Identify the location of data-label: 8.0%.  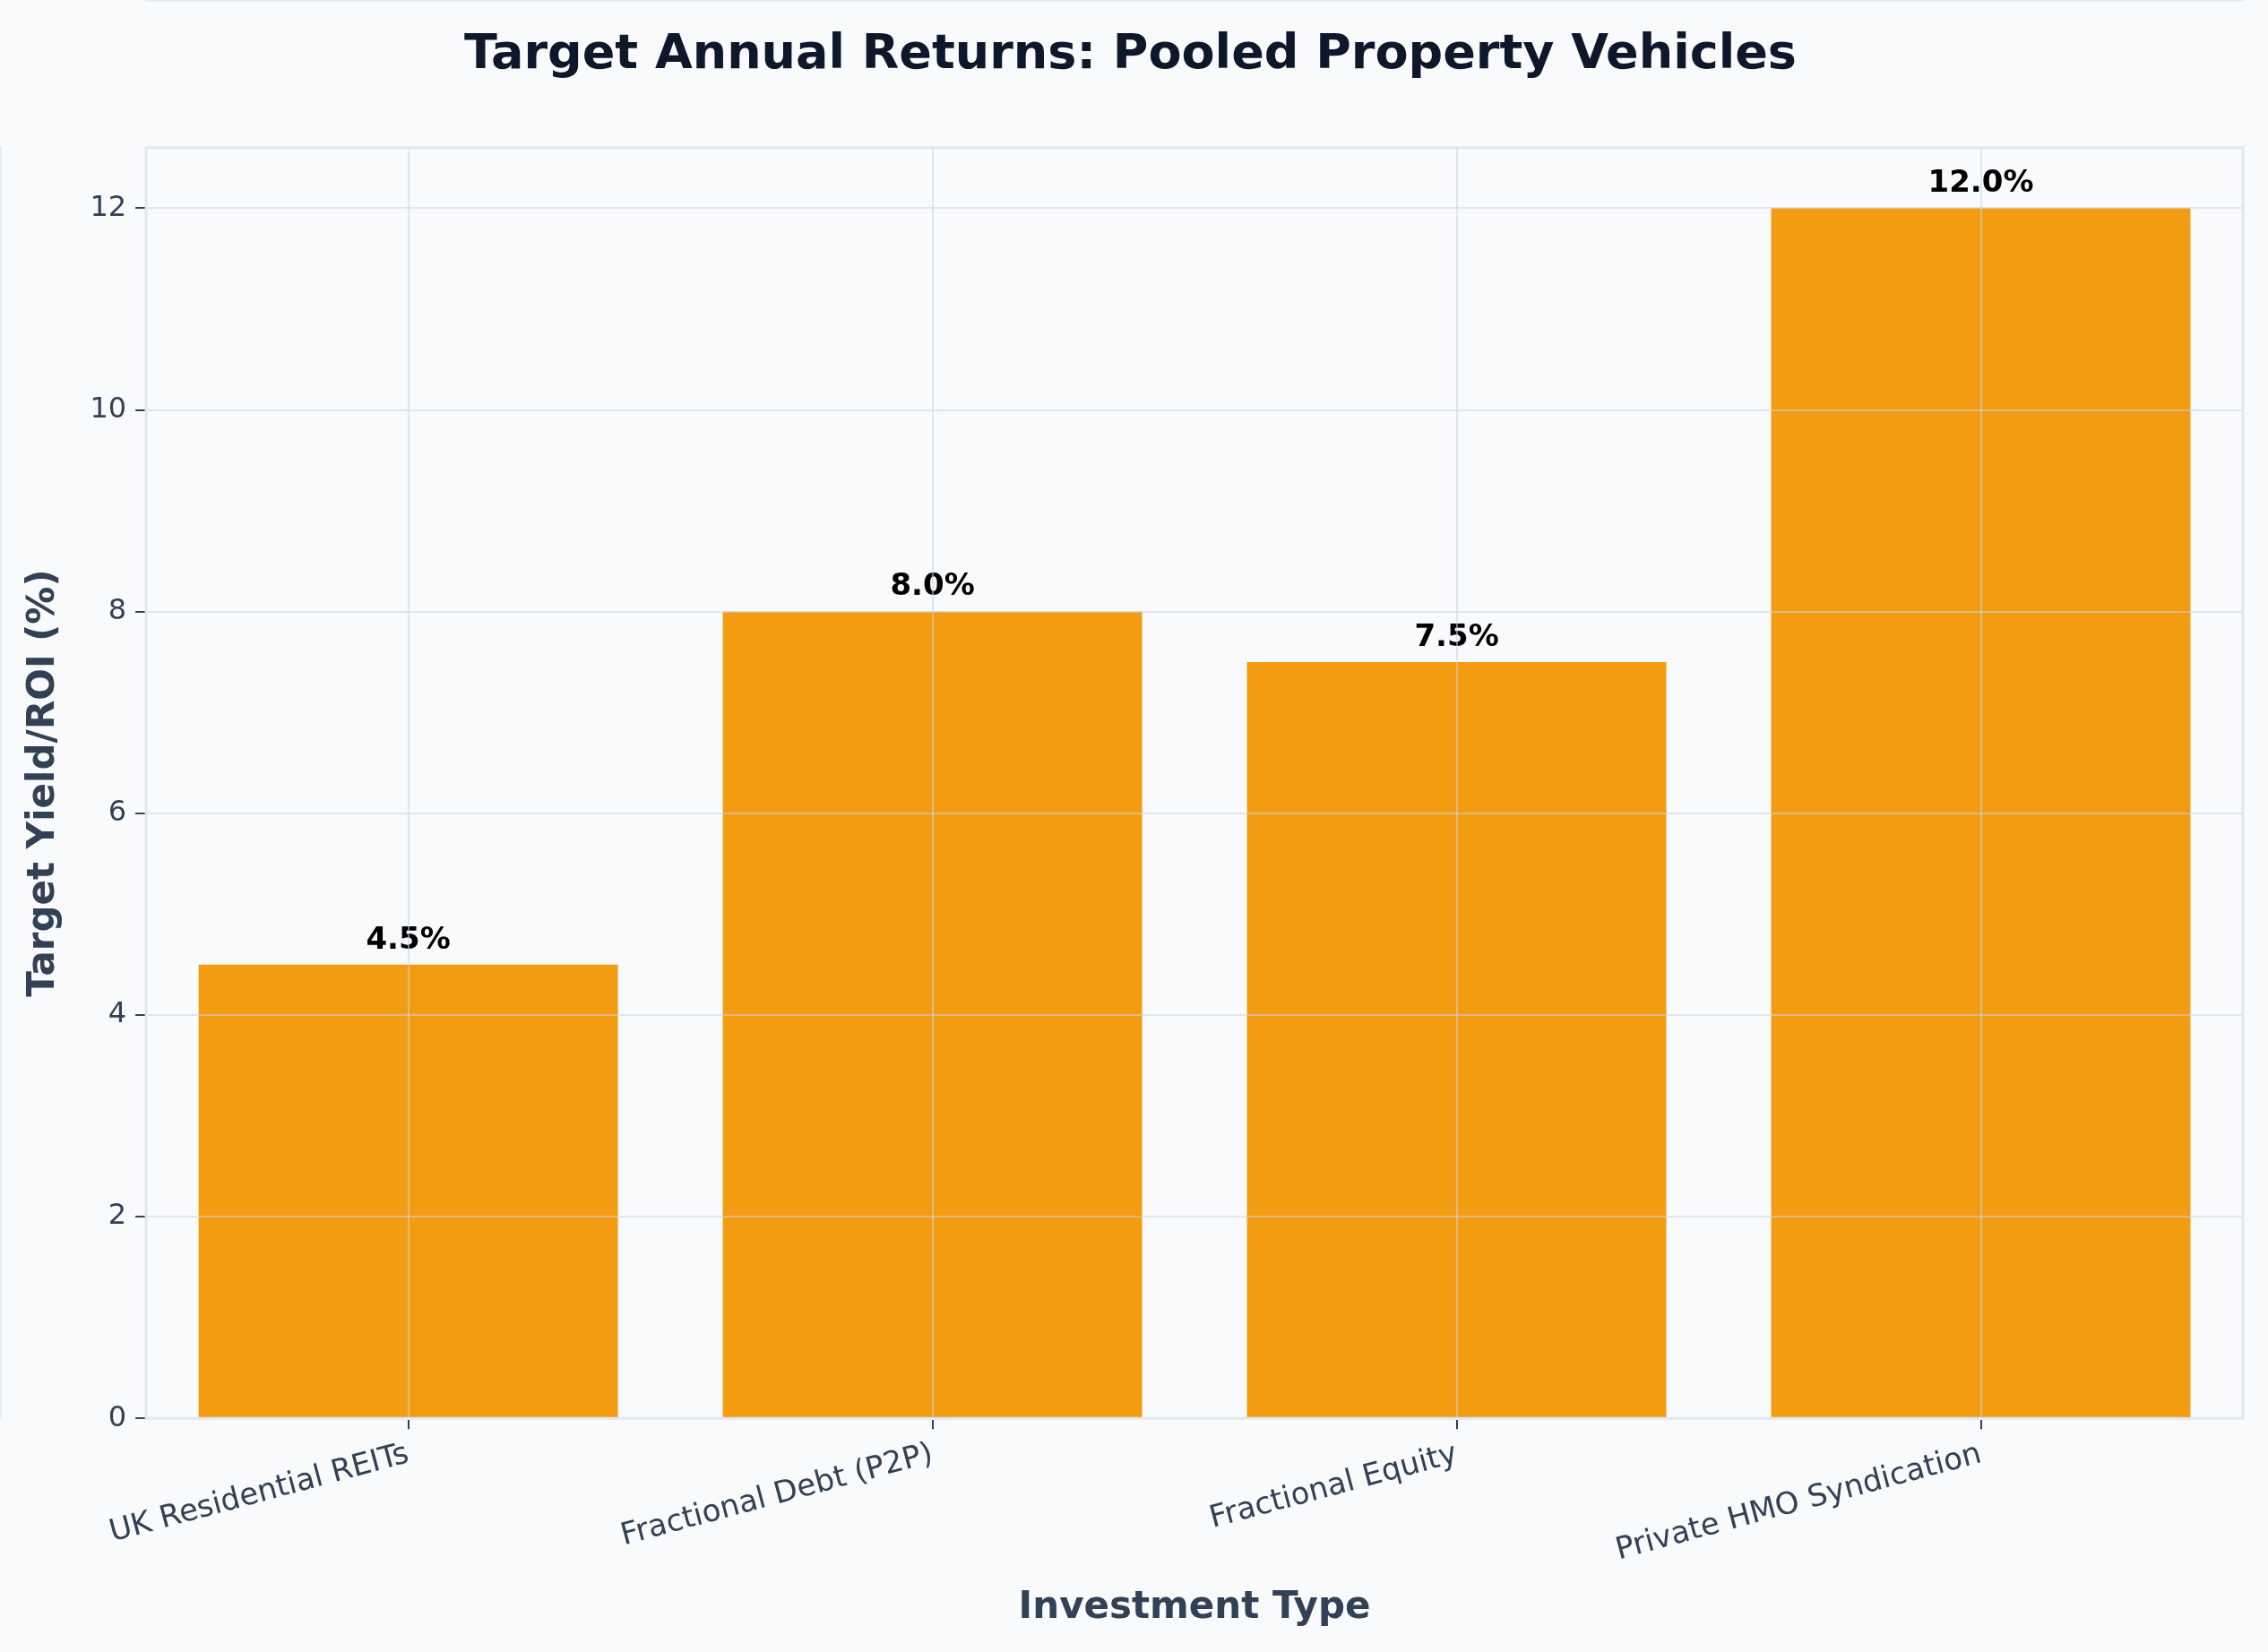
(932, 584).